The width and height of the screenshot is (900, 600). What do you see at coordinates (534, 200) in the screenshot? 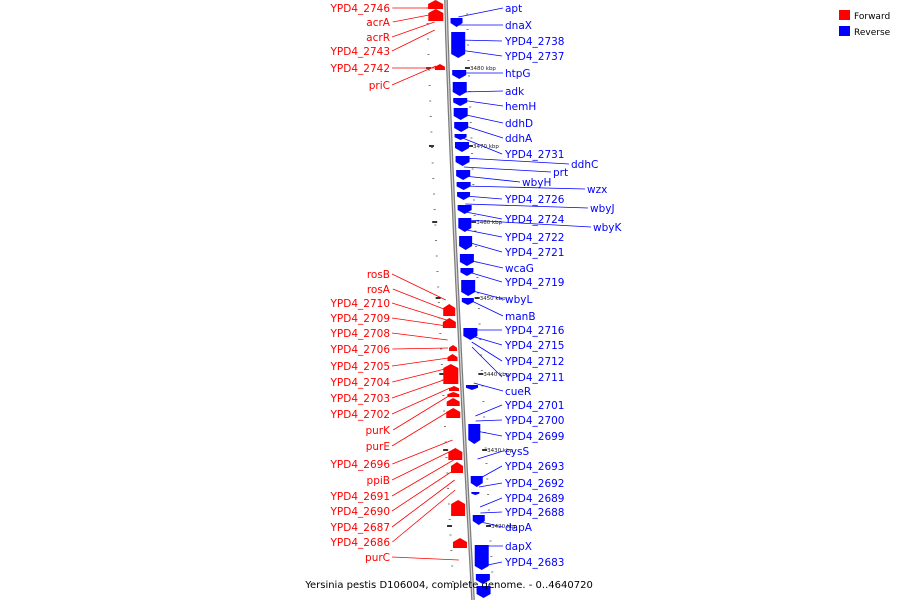
I see `gene-label: YPD4_2726` at bounding box center [534, 200].